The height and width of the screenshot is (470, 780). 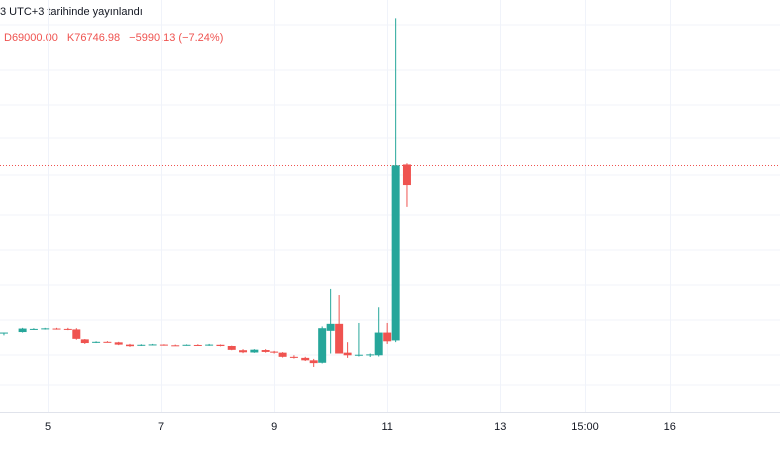 I want to click on ohlc-legend: D69000.00 K76746.98 −5990.13 (−7.24%), so click(x=116, y=38).